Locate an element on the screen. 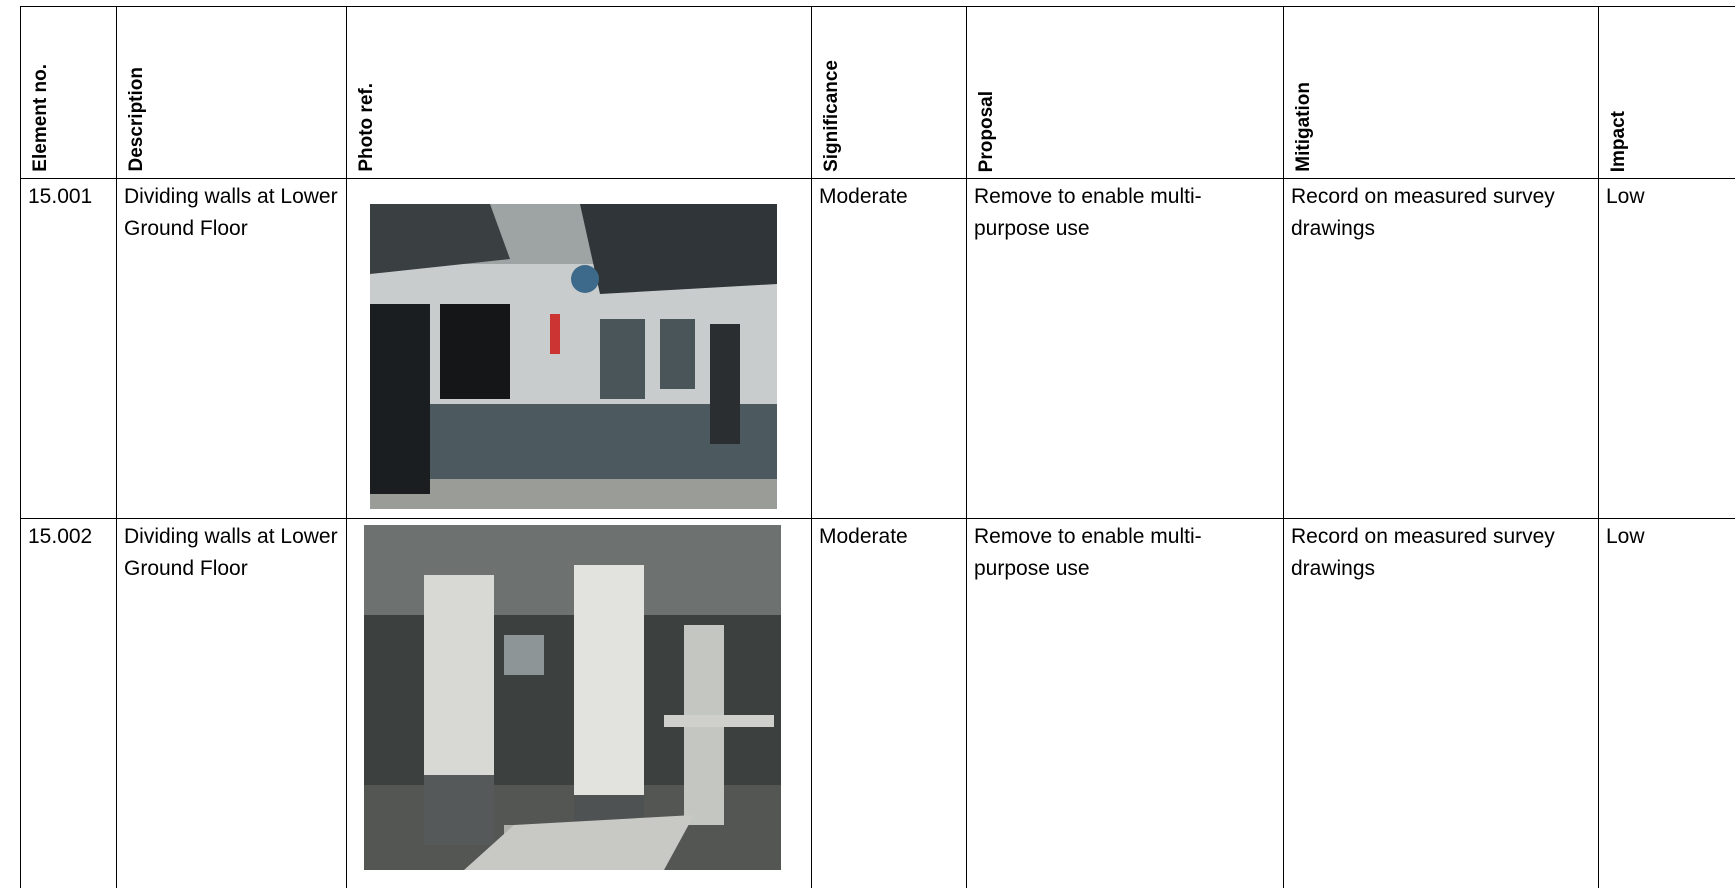  header-cell: Element no. is located at coordinates (50, 89).